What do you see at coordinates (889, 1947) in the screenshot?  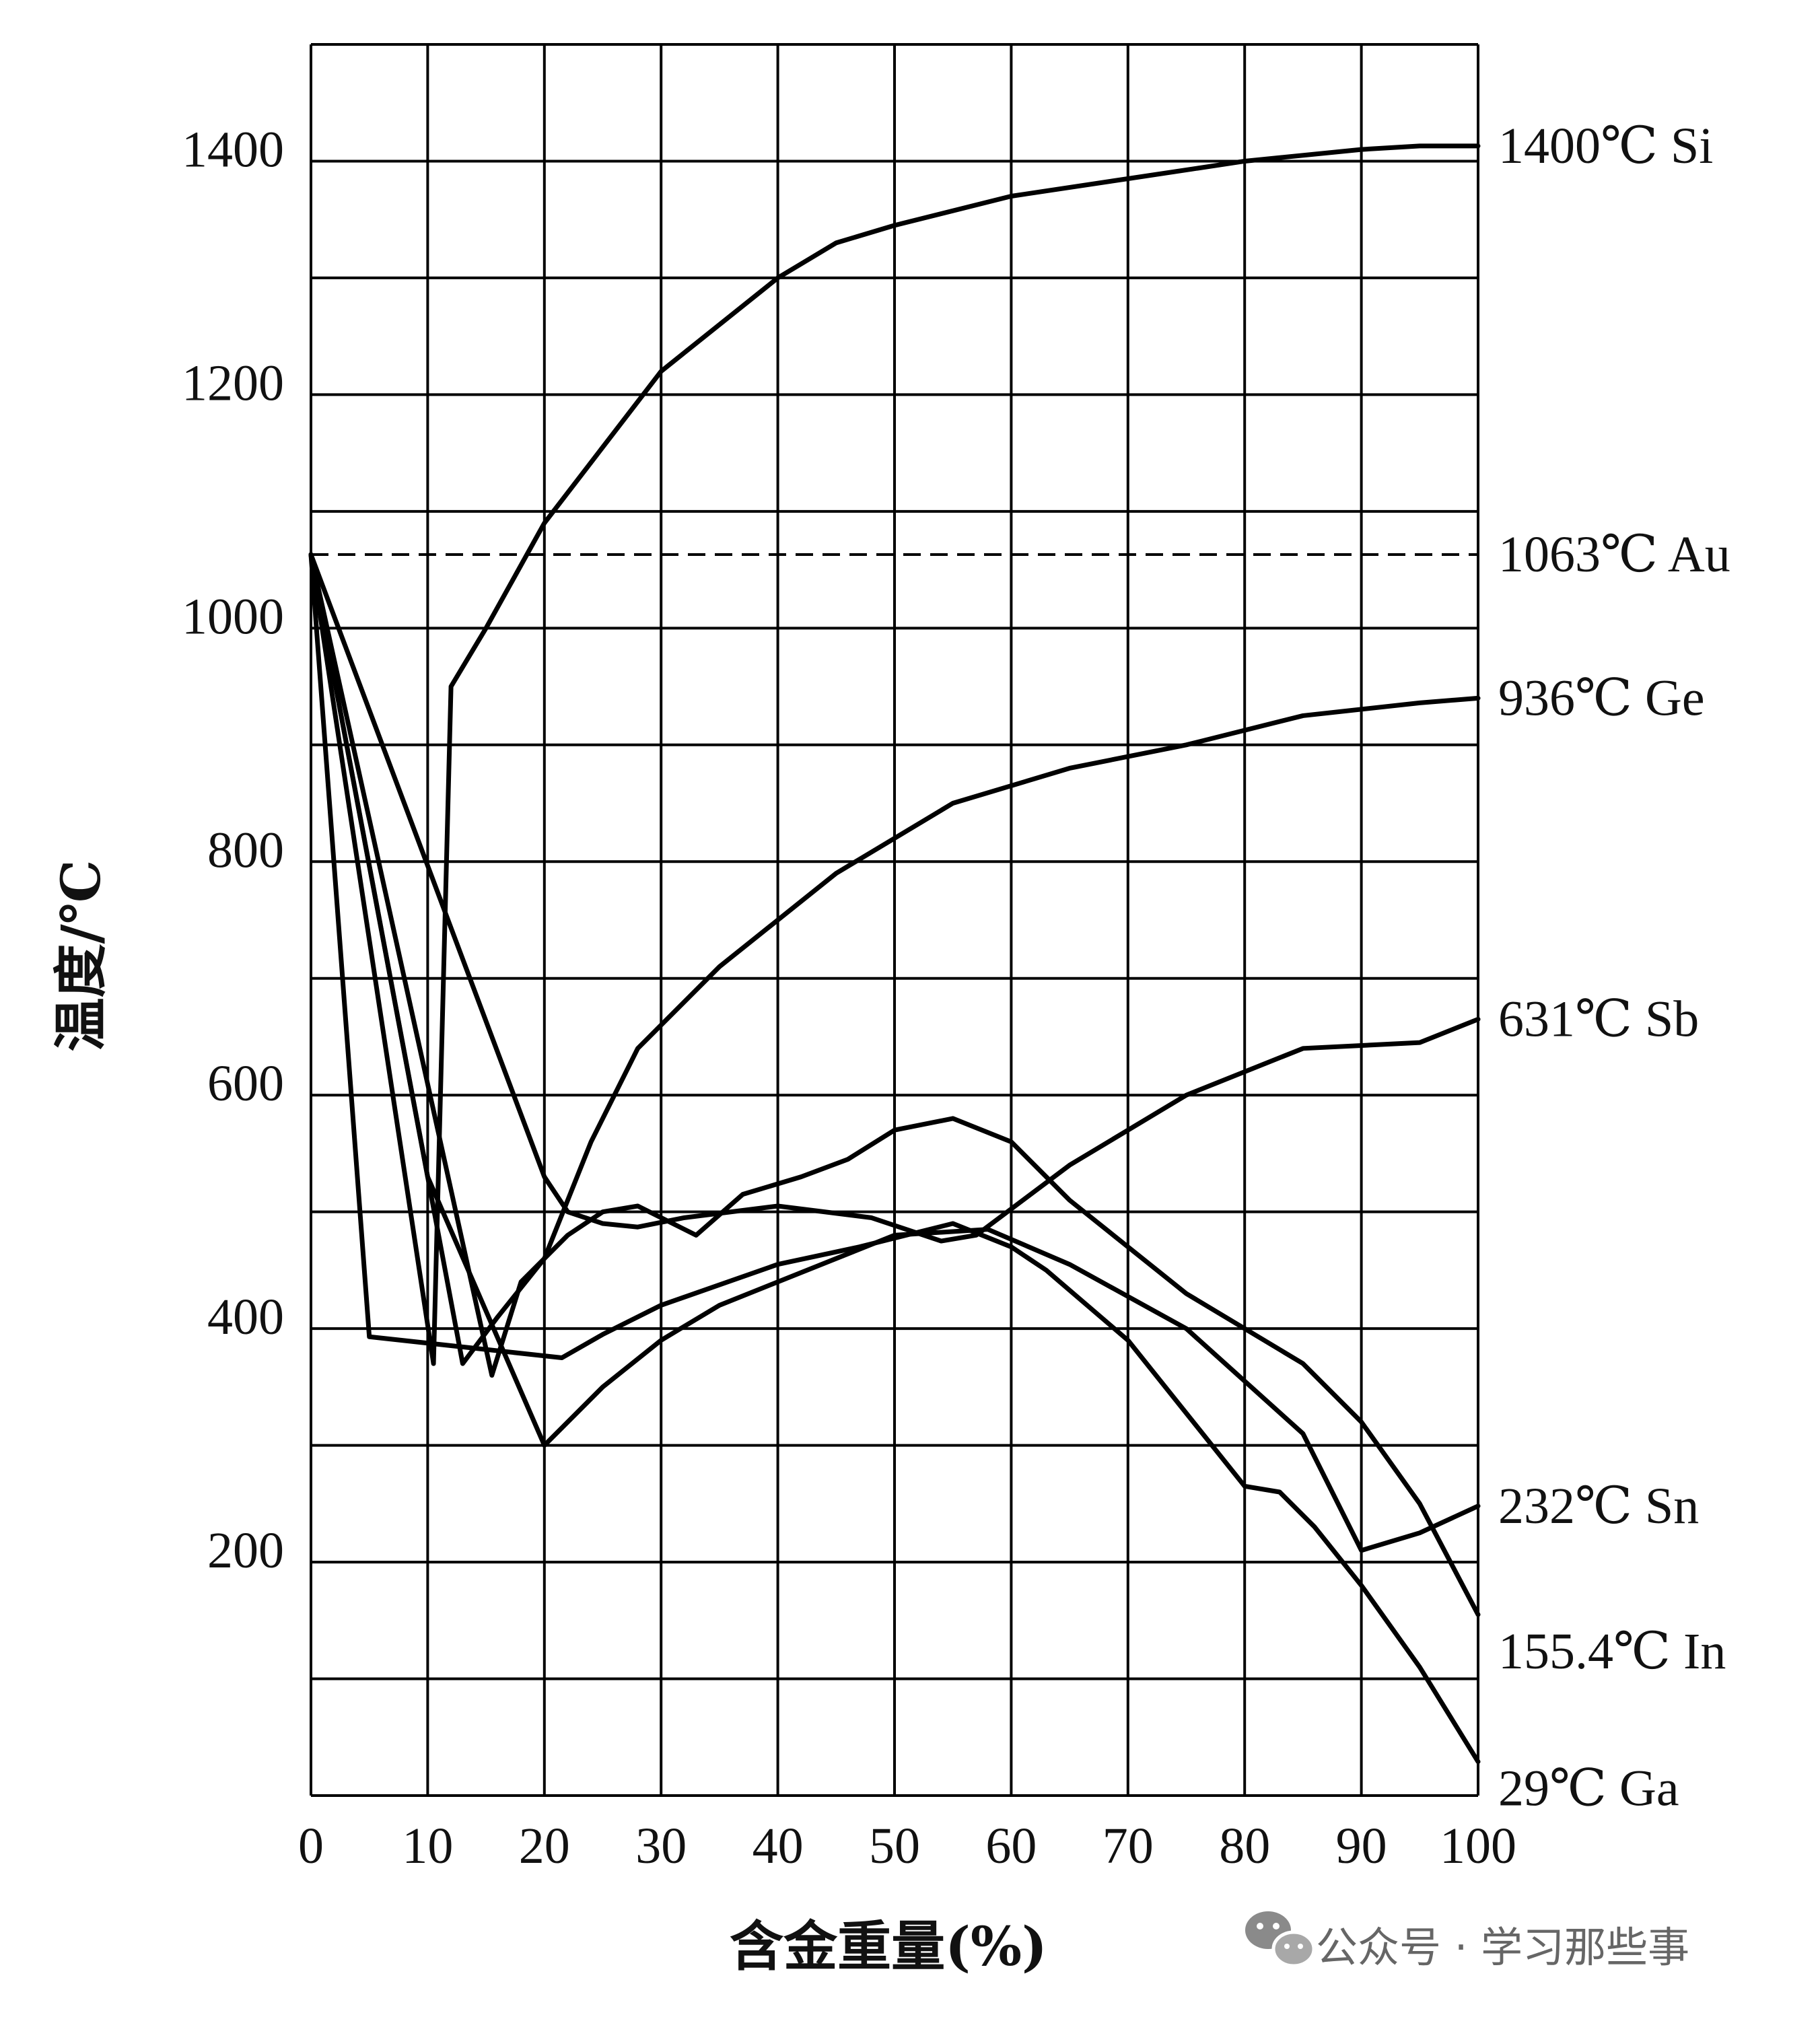 I see `x-axis-title: 含金重量(%)` at bounding box center [889, 1947].